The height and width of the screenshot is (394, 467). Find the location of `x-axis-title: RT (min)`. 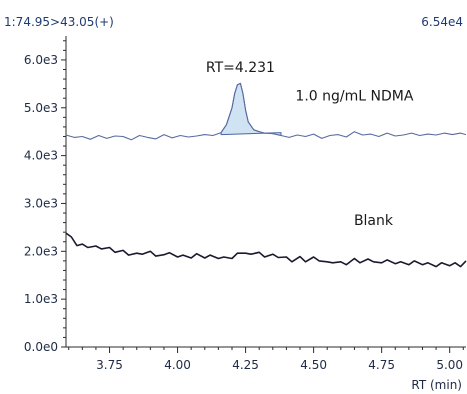

x-axis-title: RT (min) is located at coordinates (436, 385).